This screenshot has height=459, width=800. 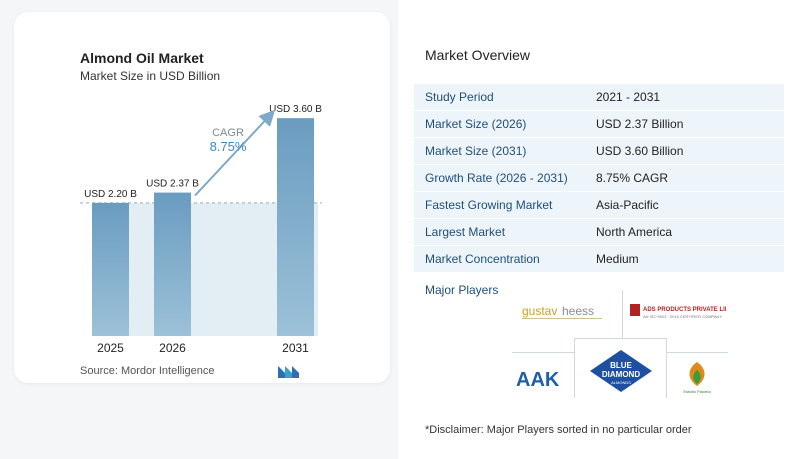 I want to click on row-value: 2021 - 2031, so click(x=628, y=97).